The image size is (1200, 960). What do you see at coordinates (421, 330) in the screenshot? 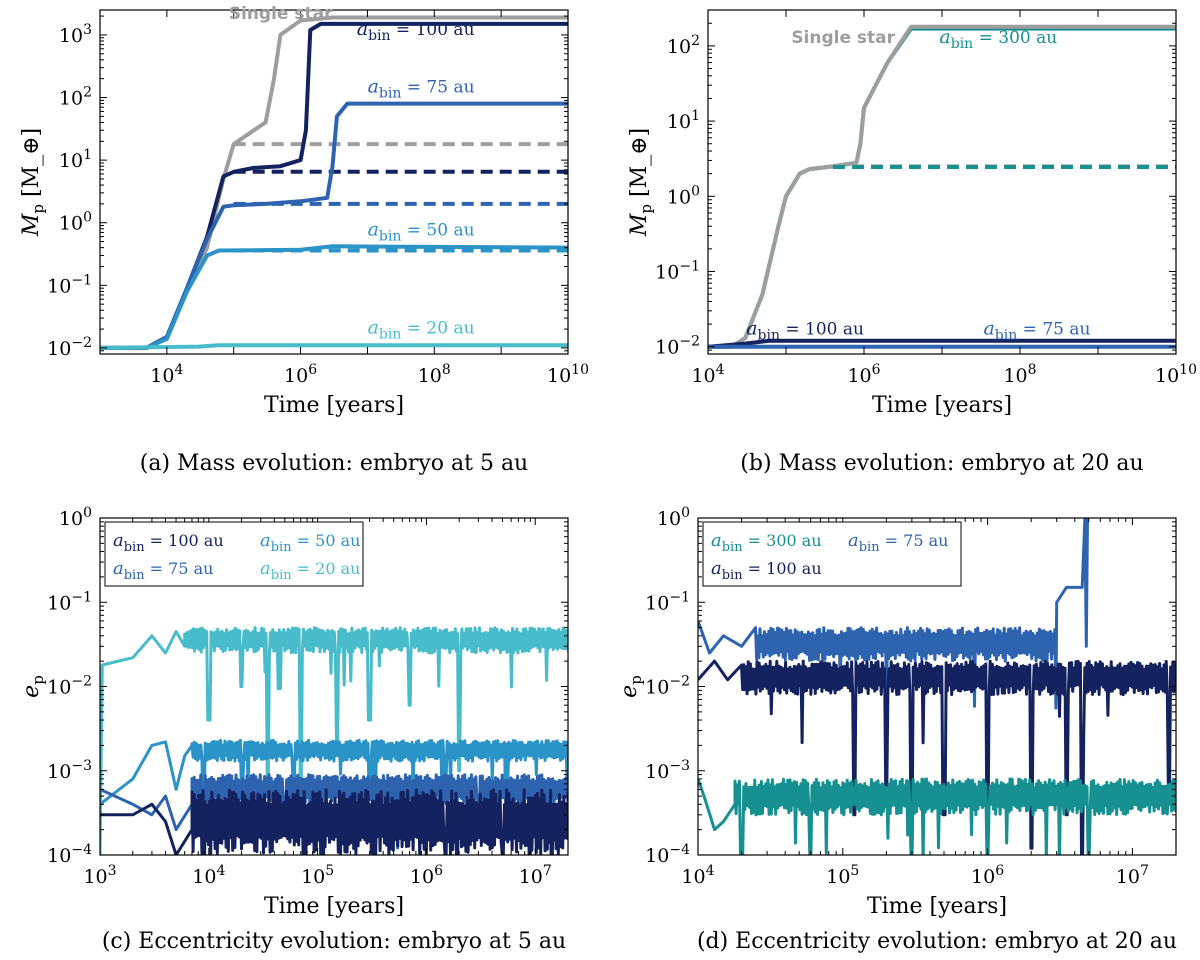
I see `series-annotation: abin = 20 au` at bounding box center [421, 330].